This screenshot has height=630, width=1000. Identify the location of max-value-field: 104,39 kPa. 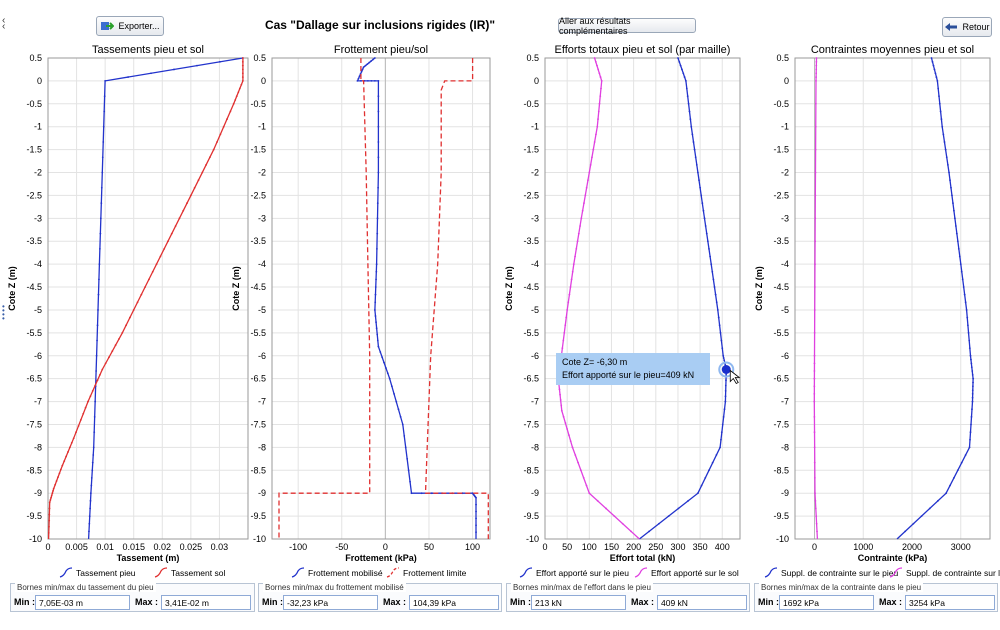
(454, 602).